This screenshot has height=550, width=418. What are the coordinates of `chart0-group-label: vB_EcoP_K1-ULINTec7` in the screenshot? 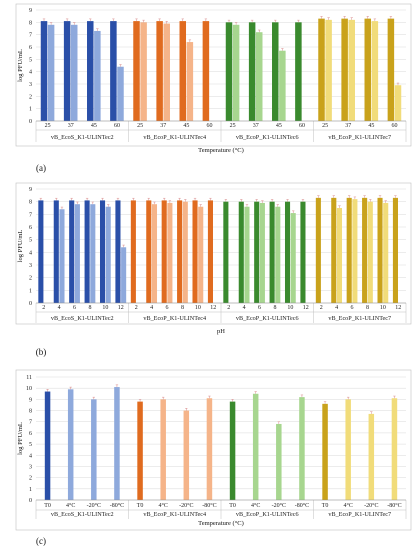 It's located at (359, 137).